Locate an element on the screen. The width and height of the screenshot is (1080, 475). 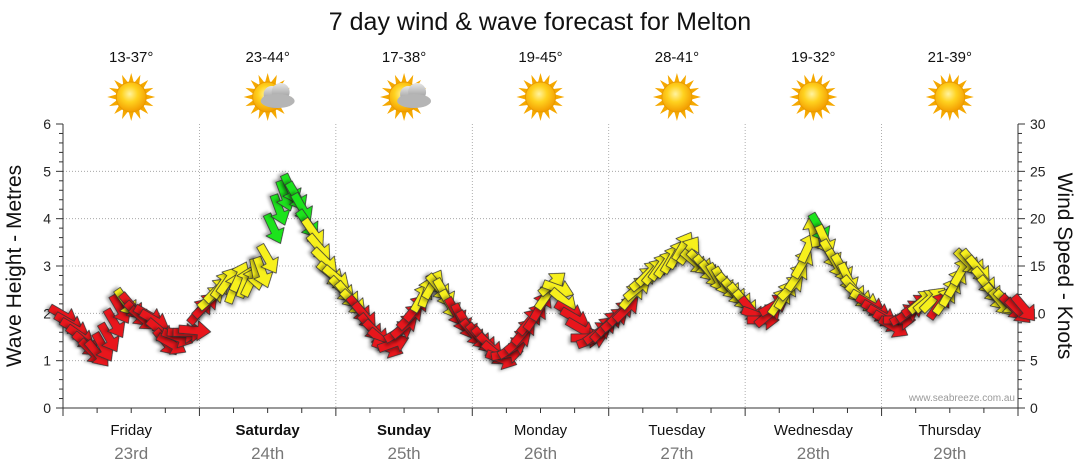
day-date-label: 27th is located at coordinates (676, 453).